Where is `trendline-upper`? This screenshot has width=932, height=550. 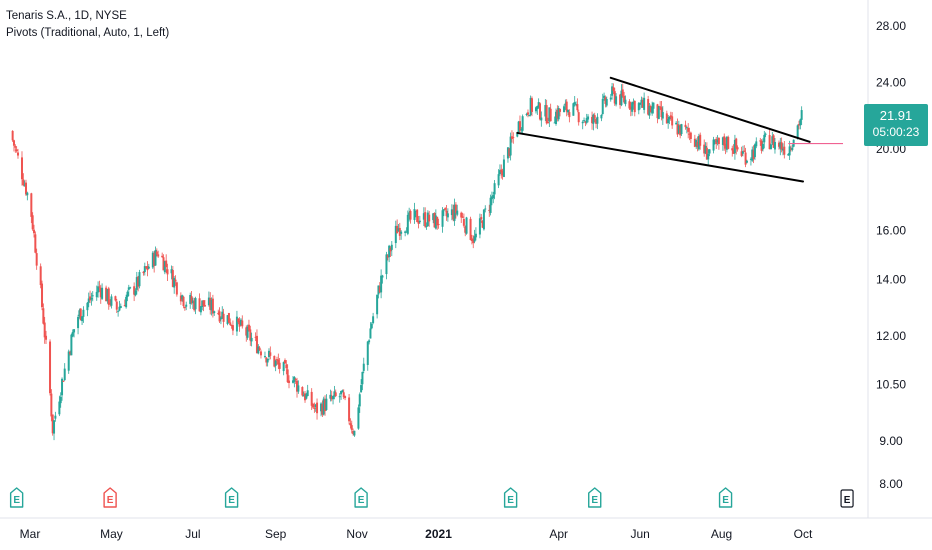
trendline-upper is located at coordinates (710, 109).